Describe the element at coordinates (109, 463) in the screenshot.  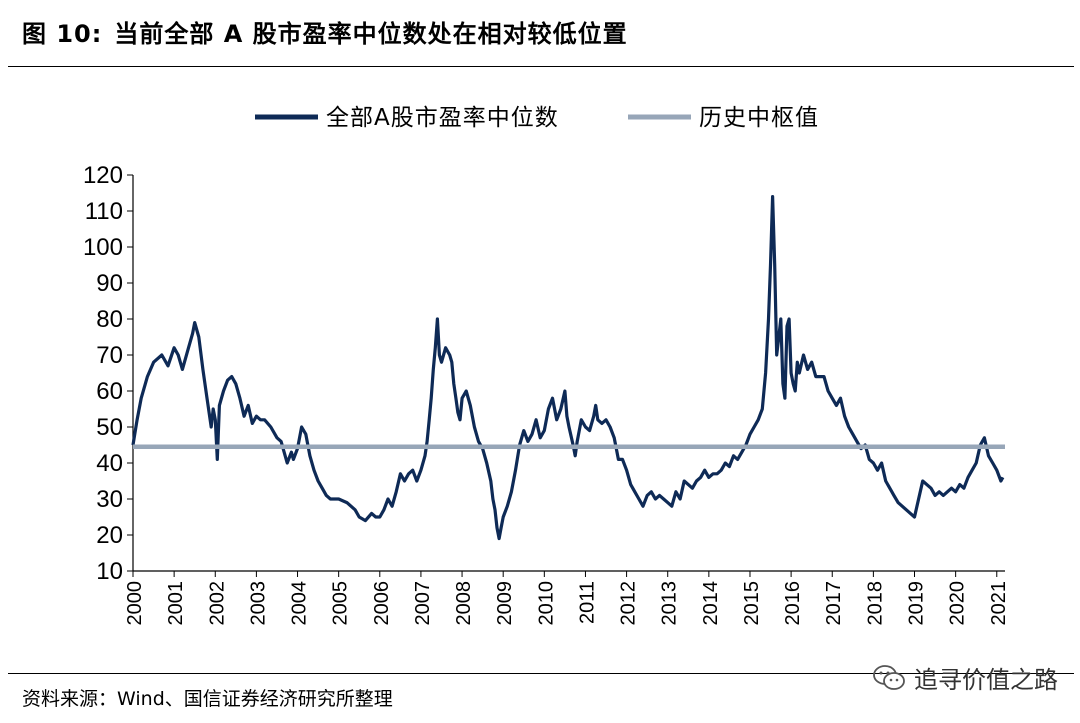
I see `y-tick-label: 40` at that location.